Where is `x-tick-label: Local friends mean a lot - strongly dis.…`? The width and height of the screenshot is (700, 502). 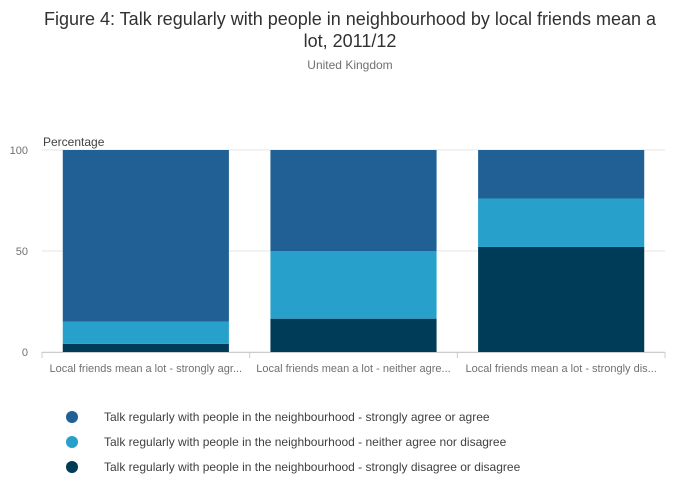
x-tick-label: Local friends mean a lot - strongly dis.… is located at coordinates (560, 369).